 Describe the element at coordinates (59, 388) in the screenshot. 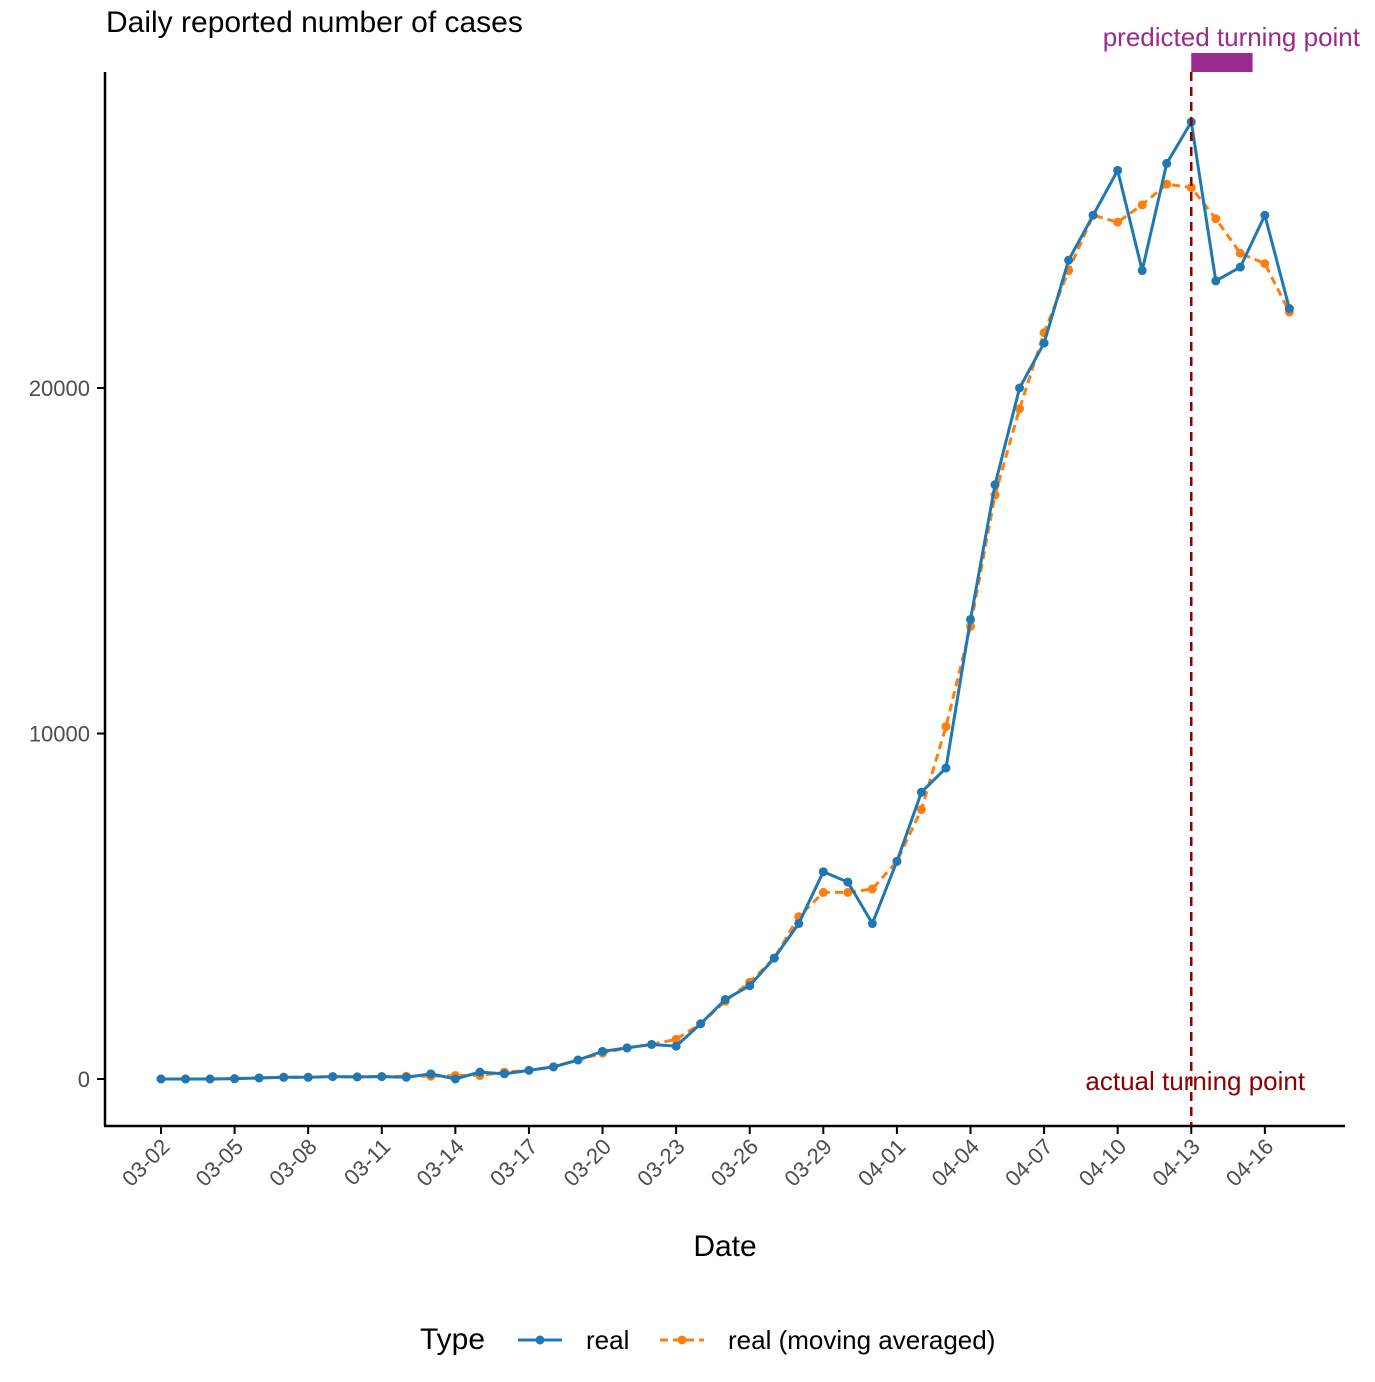

I see `y-tick-label: 20000` at that location.